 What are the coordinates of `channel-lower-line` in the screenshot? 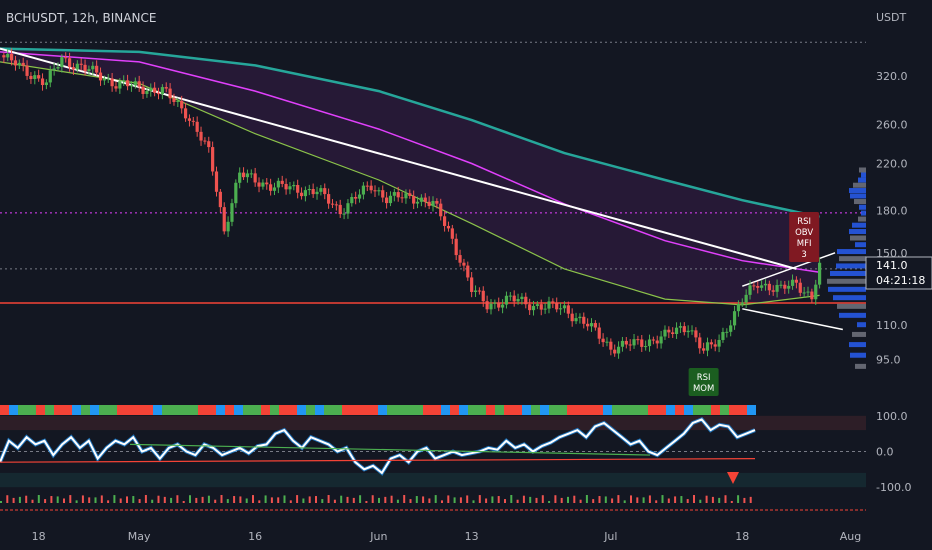 It's located at (792, 319).